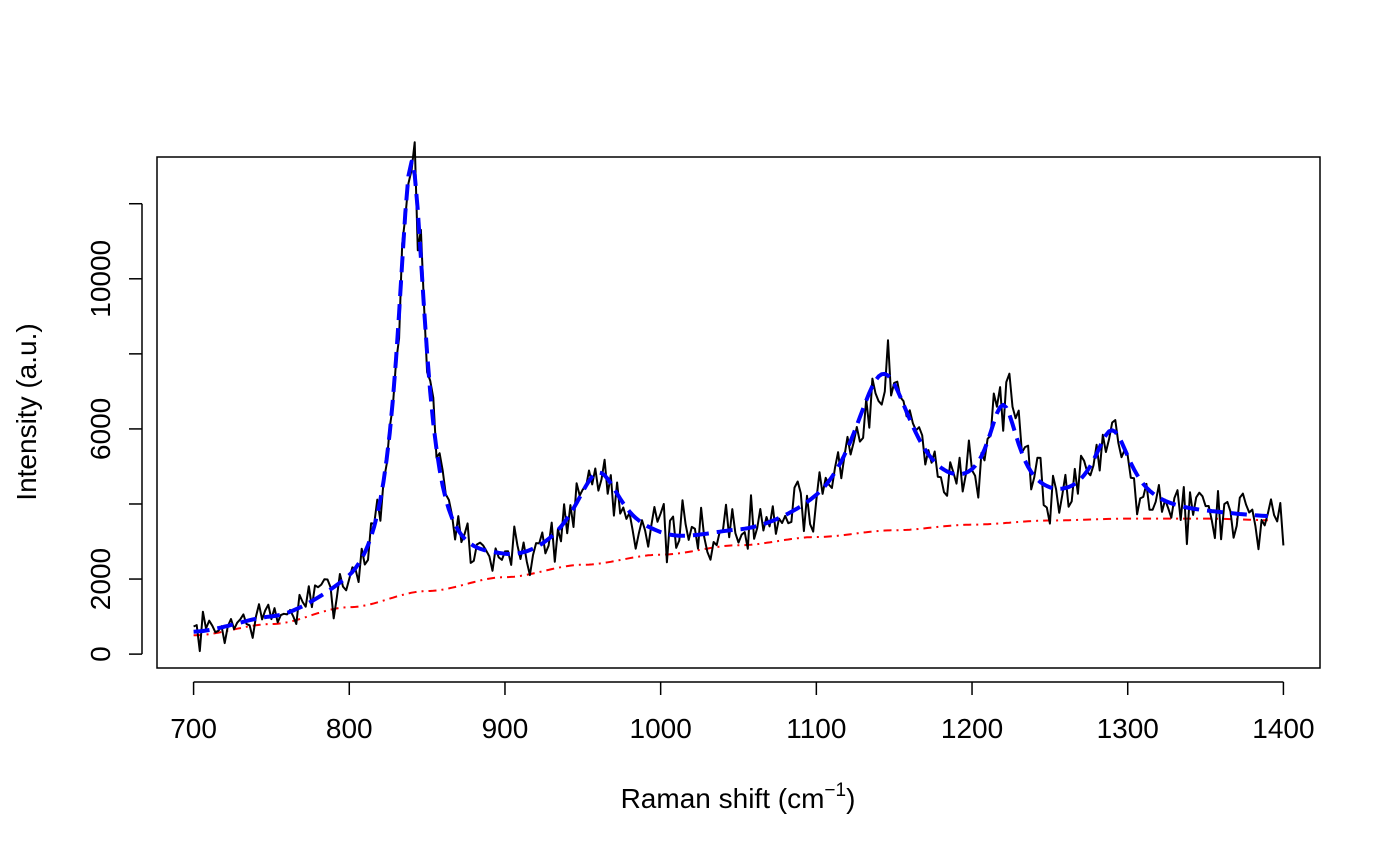  I want to click on x-tick-label: 1200, so click(972, 728).